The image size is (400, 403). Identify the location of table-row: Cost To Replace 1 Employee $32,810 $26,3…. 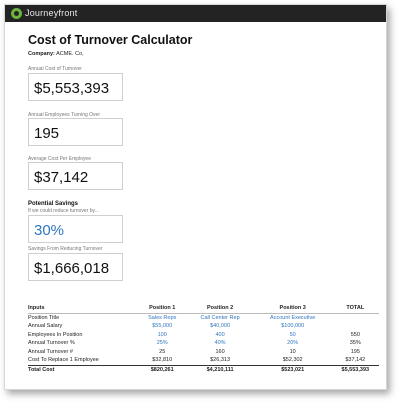
(203, 360).